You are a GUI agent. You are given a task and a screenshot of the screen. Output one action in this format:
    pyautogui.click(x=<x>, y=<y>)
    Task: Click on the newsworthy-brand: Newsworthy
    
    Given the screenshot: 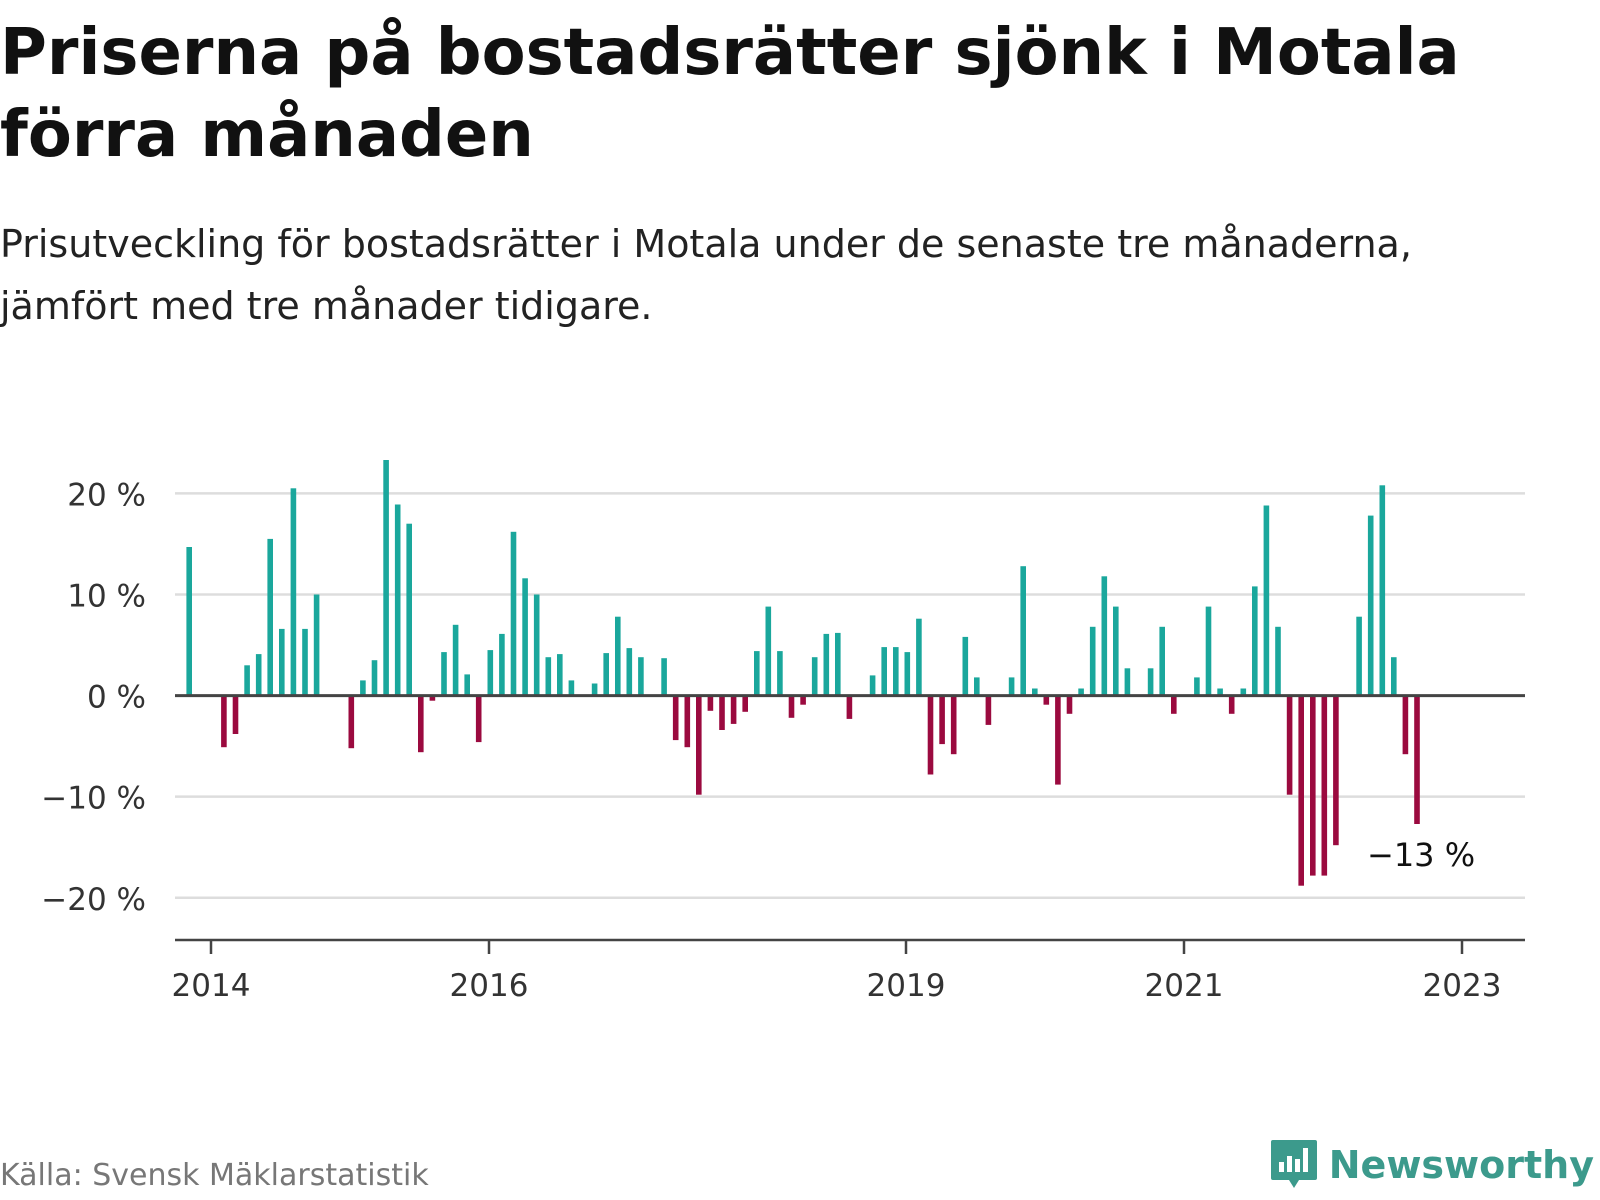 What is the action you would take?
    pyautogui.click(x=1461, y=1165)
    